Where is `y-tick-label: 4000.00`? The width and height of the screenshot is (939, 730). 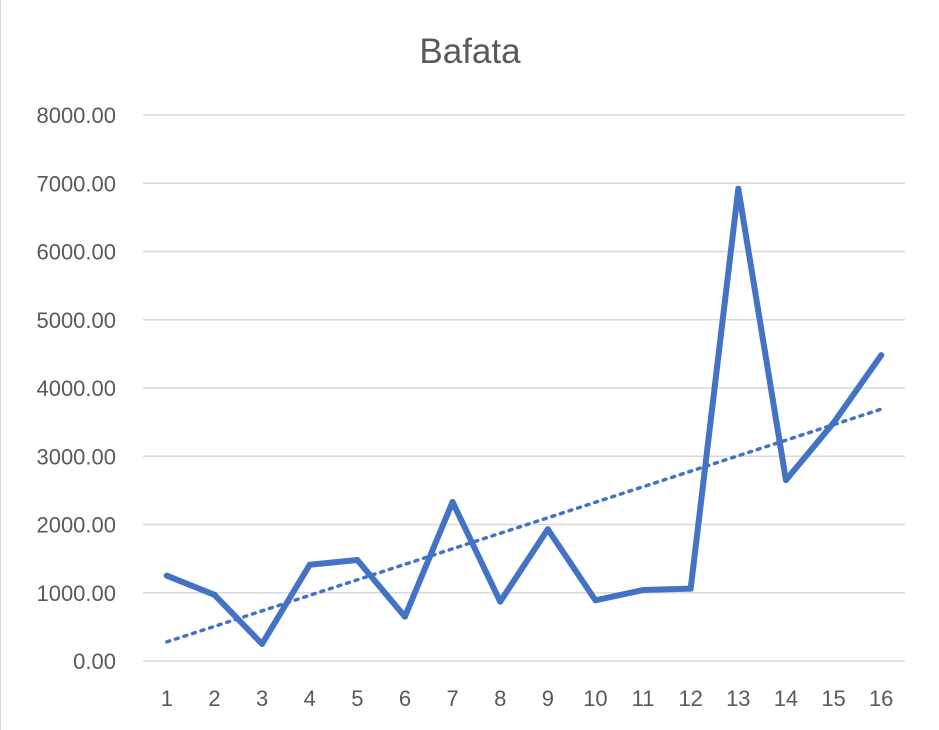
y-tick-label: 4000.00 is located at coordinates (76, 388).